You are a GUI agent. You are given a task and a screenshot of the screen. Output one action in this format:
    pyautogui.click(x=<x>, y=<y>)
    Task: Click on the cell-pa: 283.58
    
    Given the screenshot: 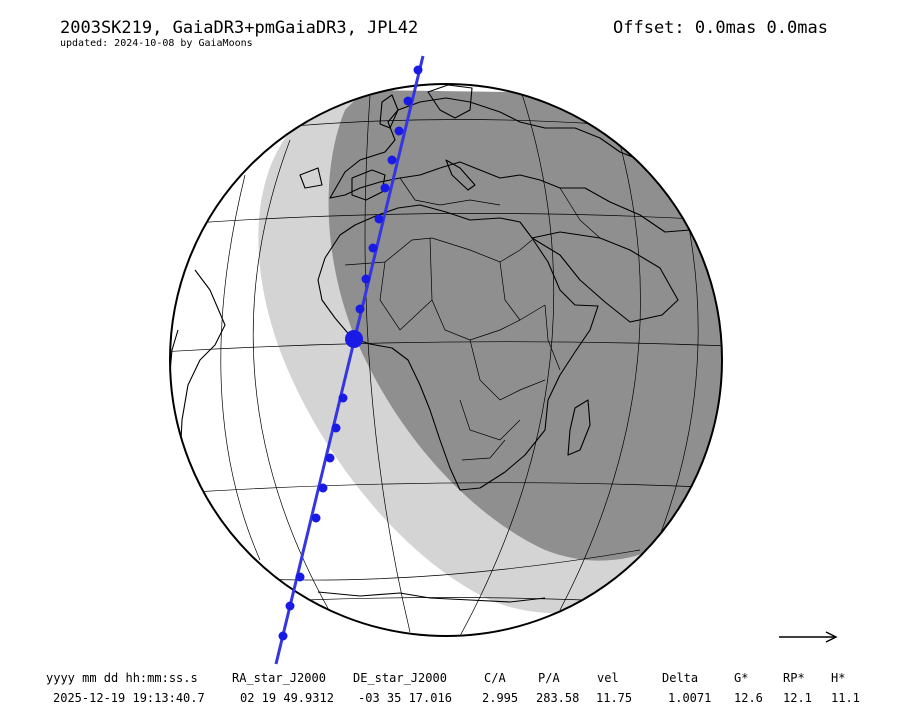 What is the action you would take?
    pyautogui.click(x=558, y=698)
    